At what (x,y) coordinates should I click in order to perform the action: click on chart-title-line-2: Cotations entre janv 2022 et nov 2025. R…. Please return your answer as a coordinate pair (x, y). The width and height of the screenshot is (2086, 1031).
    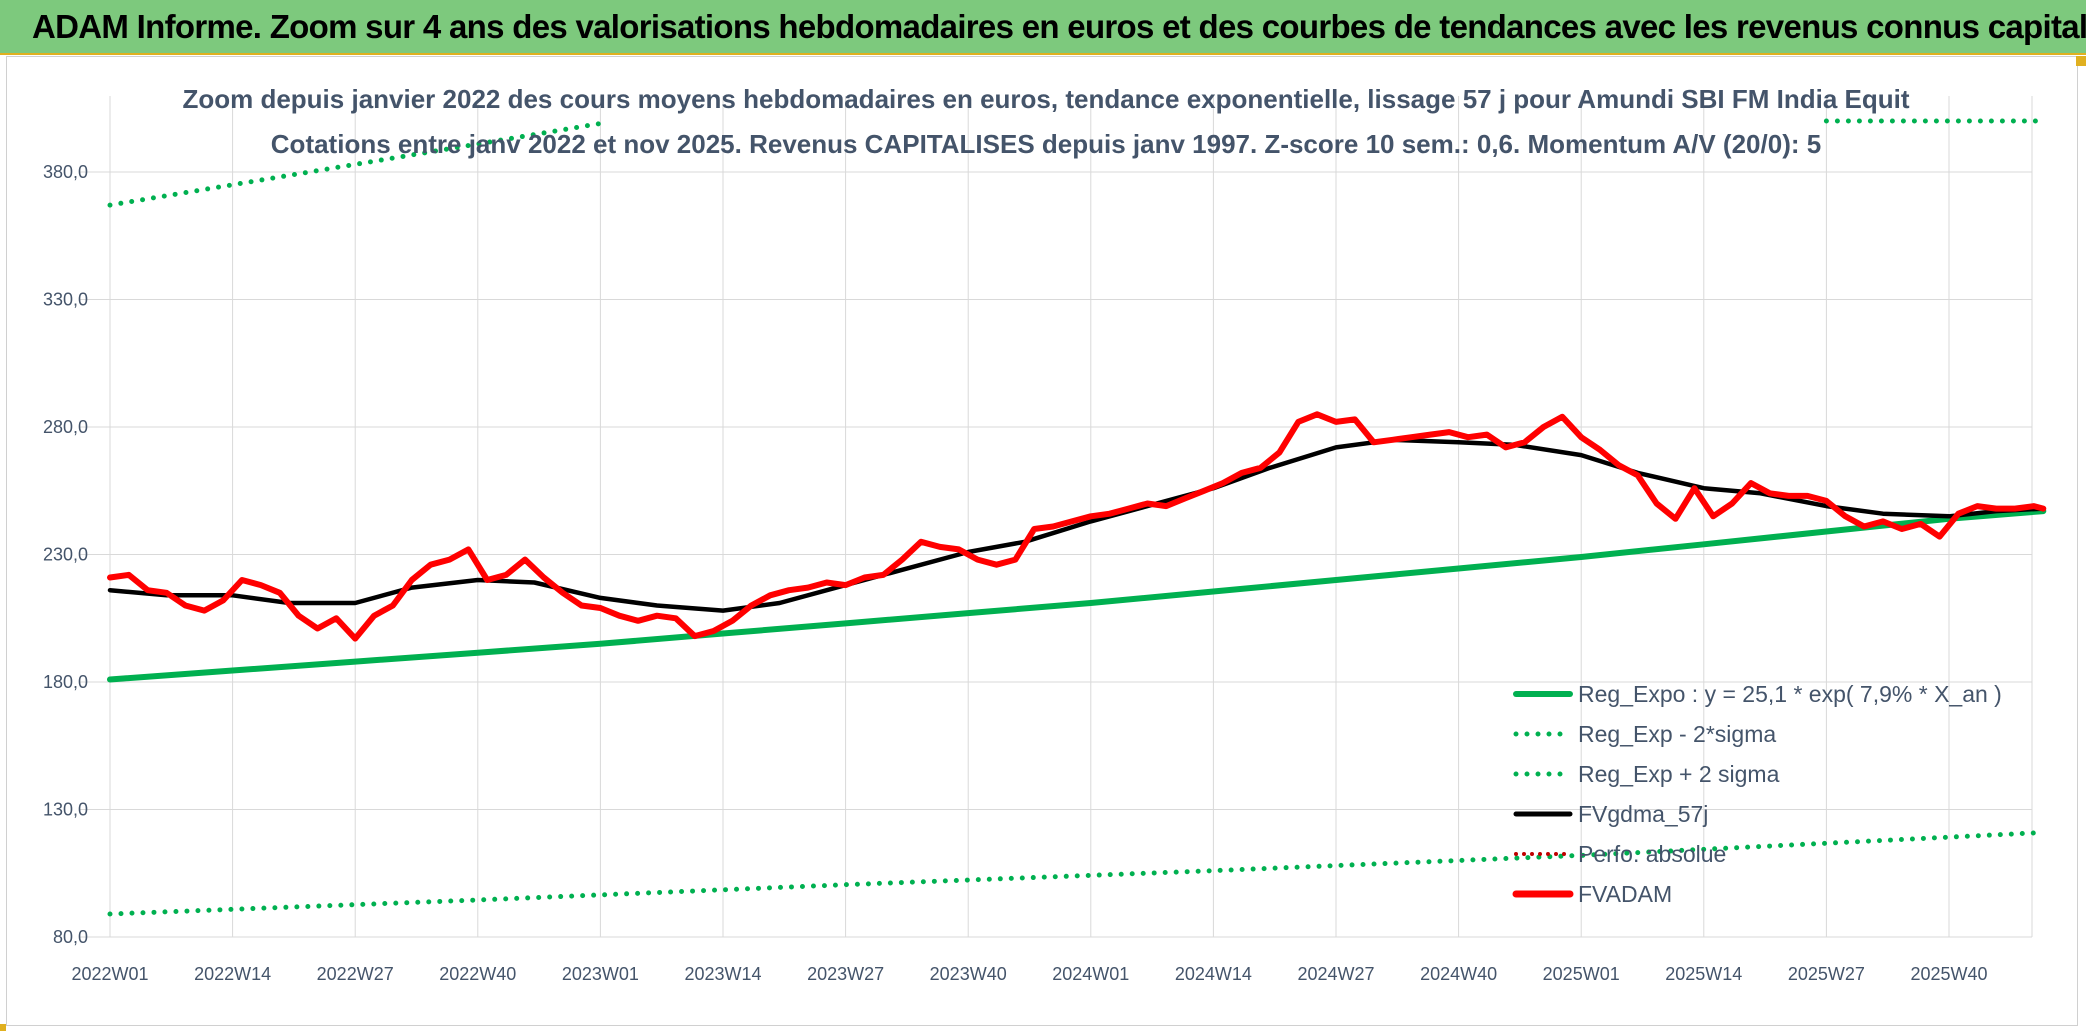
    Looking at the image, I should click on (1046, 144).